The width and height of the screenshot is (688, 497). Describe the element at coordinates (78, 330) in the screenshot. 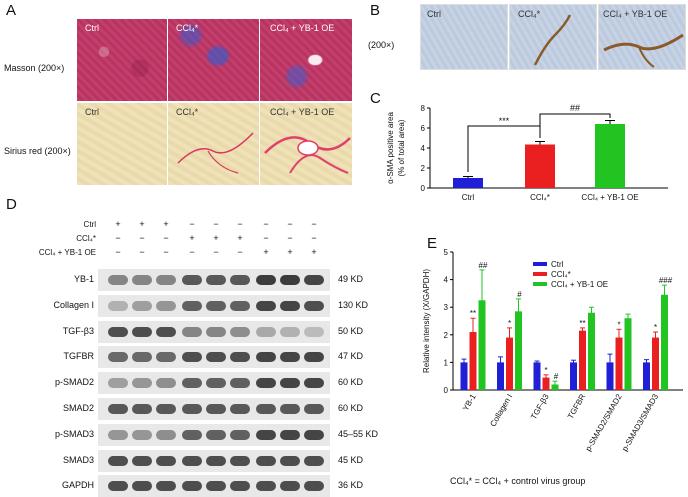

I see `protein-label: TGF-β3` at that location.